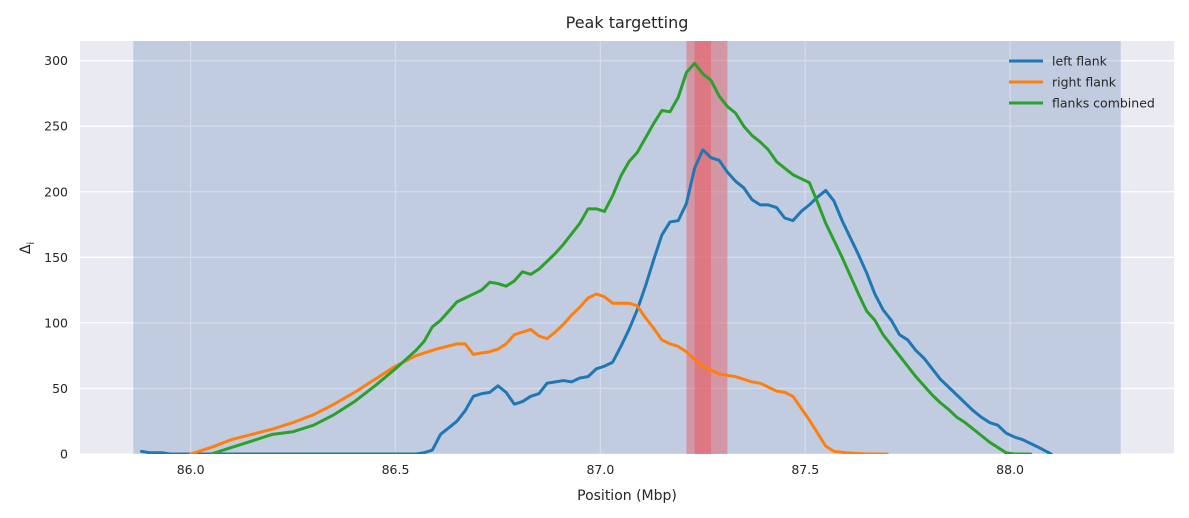 This screenshot has width=1189, height=518. I want to click on x-axis-label: Position (Mbp), so click(627, 496).